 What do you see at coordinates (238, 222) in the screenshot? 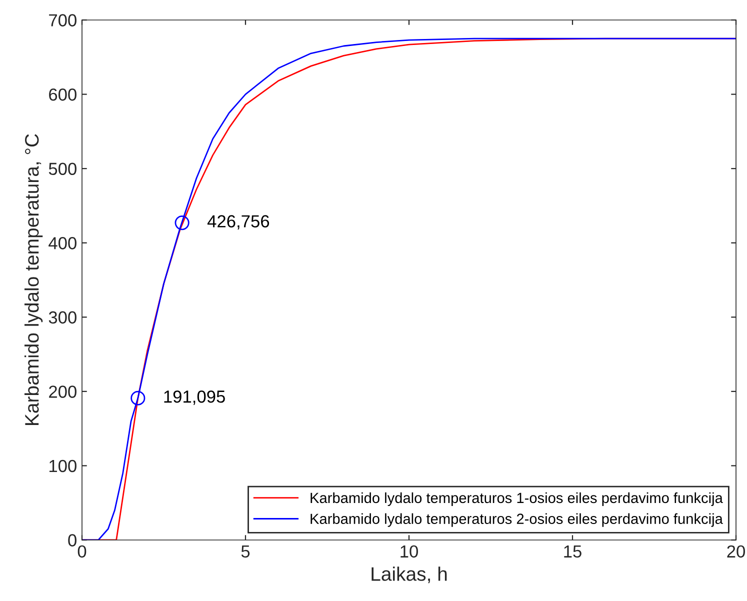
I see `annotation: 426,756` at bounding box center [238, 222].